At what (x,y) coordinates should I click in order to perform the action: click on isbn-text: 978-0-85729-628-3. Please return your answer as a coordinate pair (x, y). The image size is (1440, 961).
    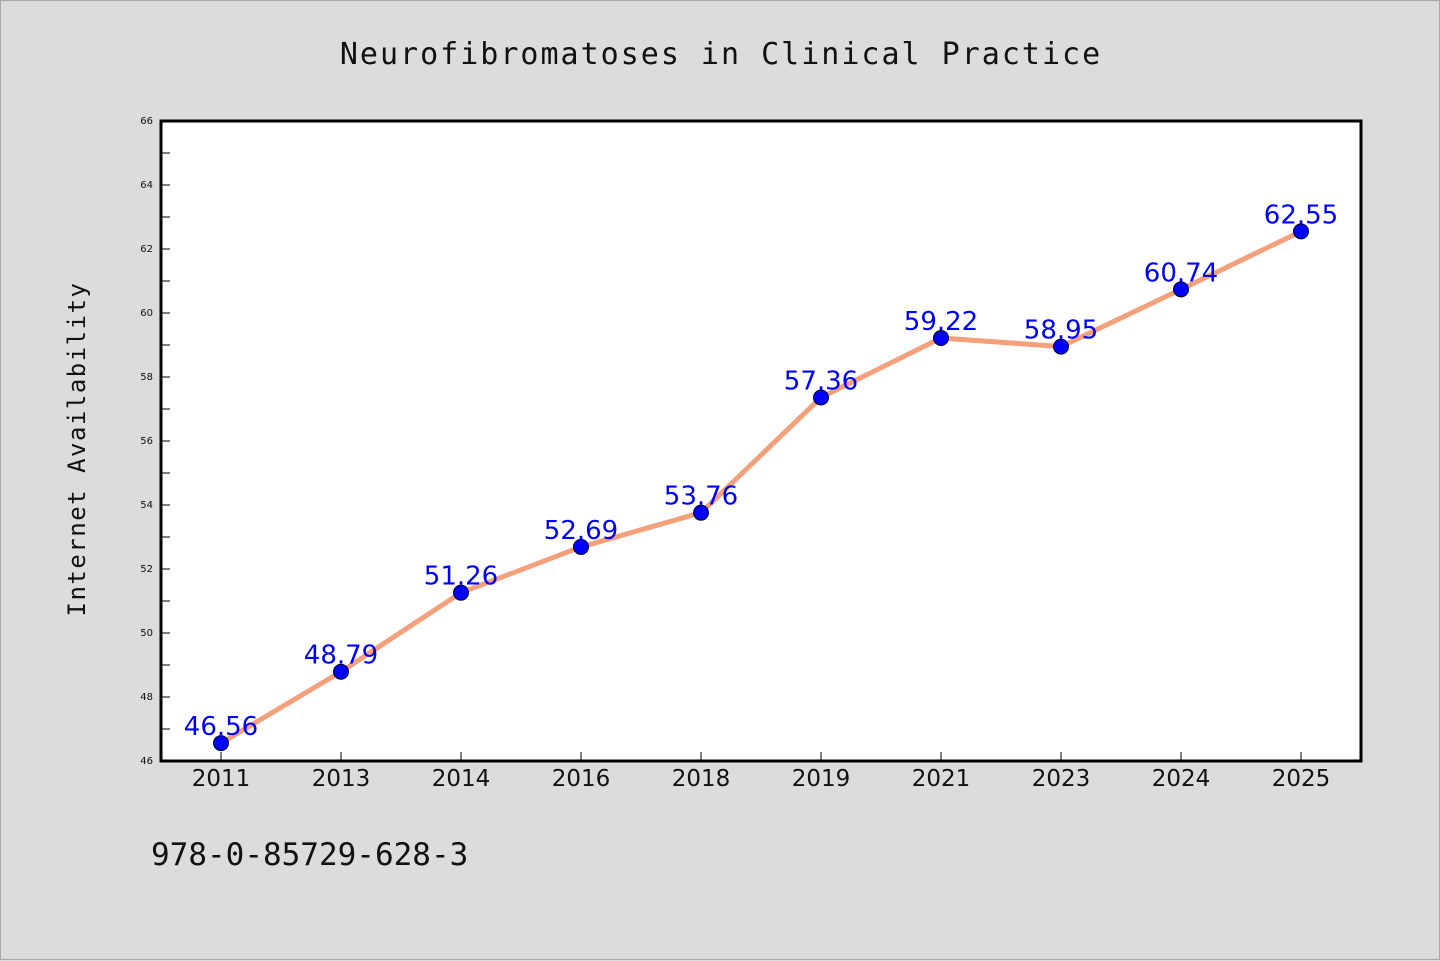
    Looking at the image, I should click on (309, 855).